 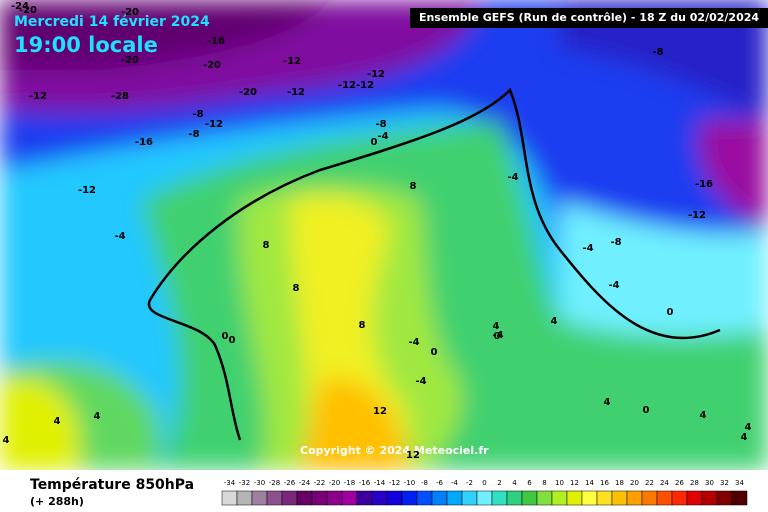 I want to click on colorbar-label: -10, so click(x=409, y=483).